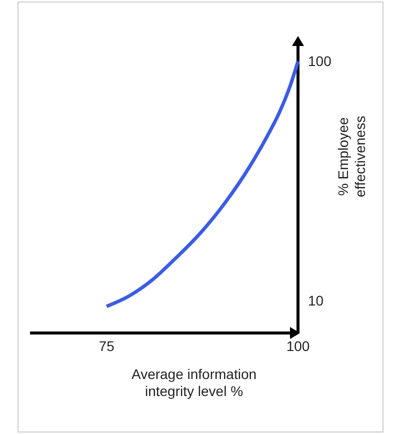  I want to click on x-tick-label: 75, so click(106, 346).